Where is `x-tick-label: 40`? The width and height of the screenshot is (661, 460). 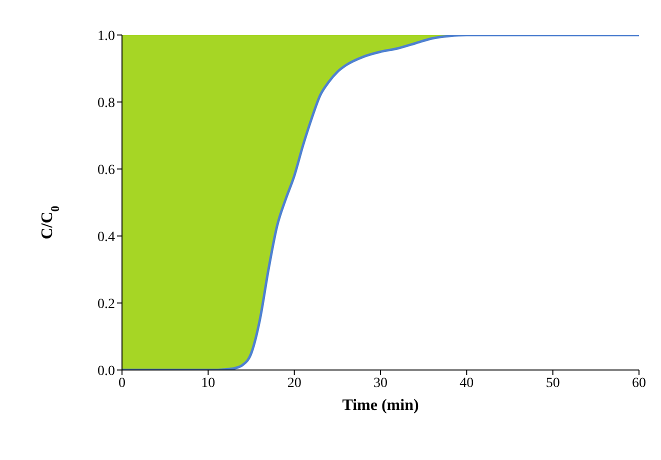 x-tick-label: 40 is located at coordinates (467, 383).